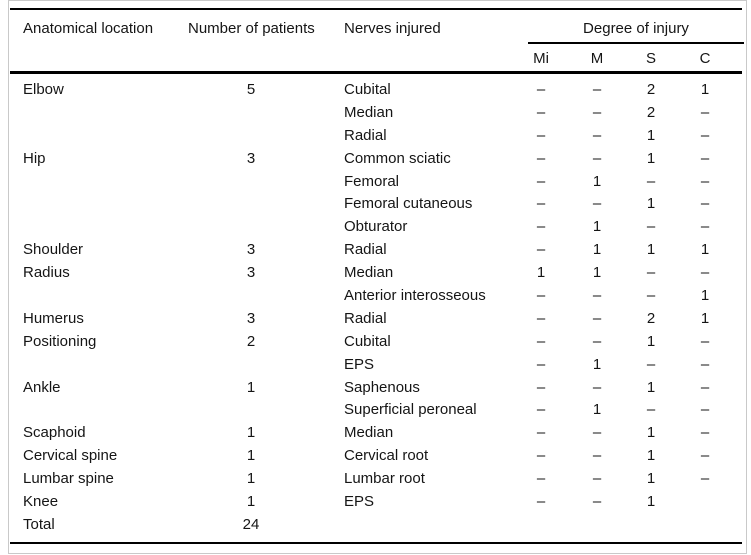  What do you see at coordinates (384, 479) in the screenshot?
I see `cell-nerve: Lumbar root` at bounding box center [384, 479].